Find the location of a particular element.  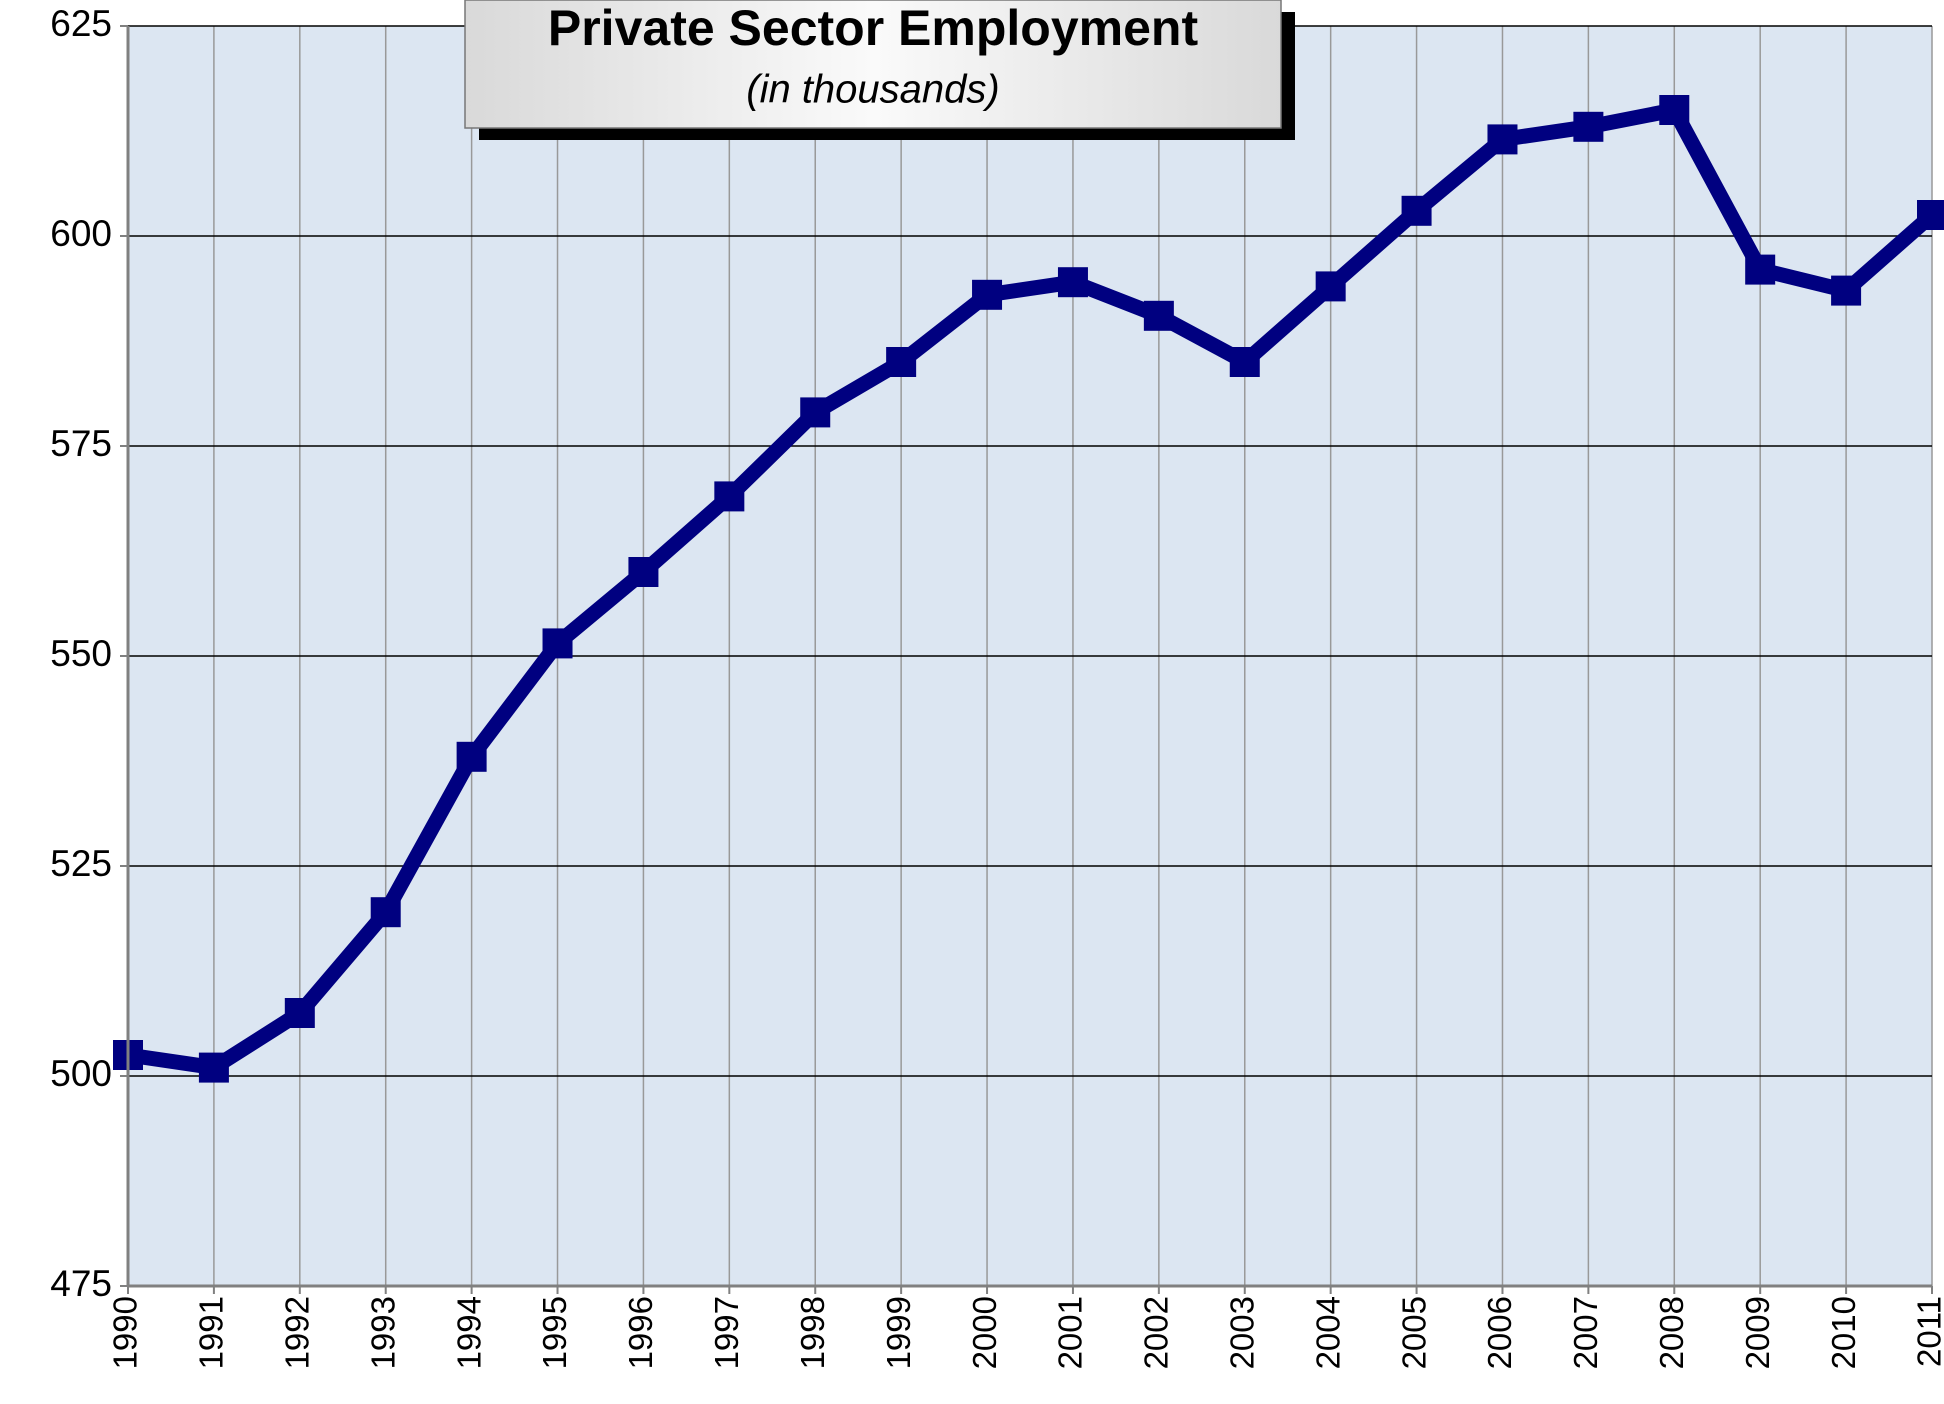

y-tick-label: 500 is located at coordinates (81, 1073).